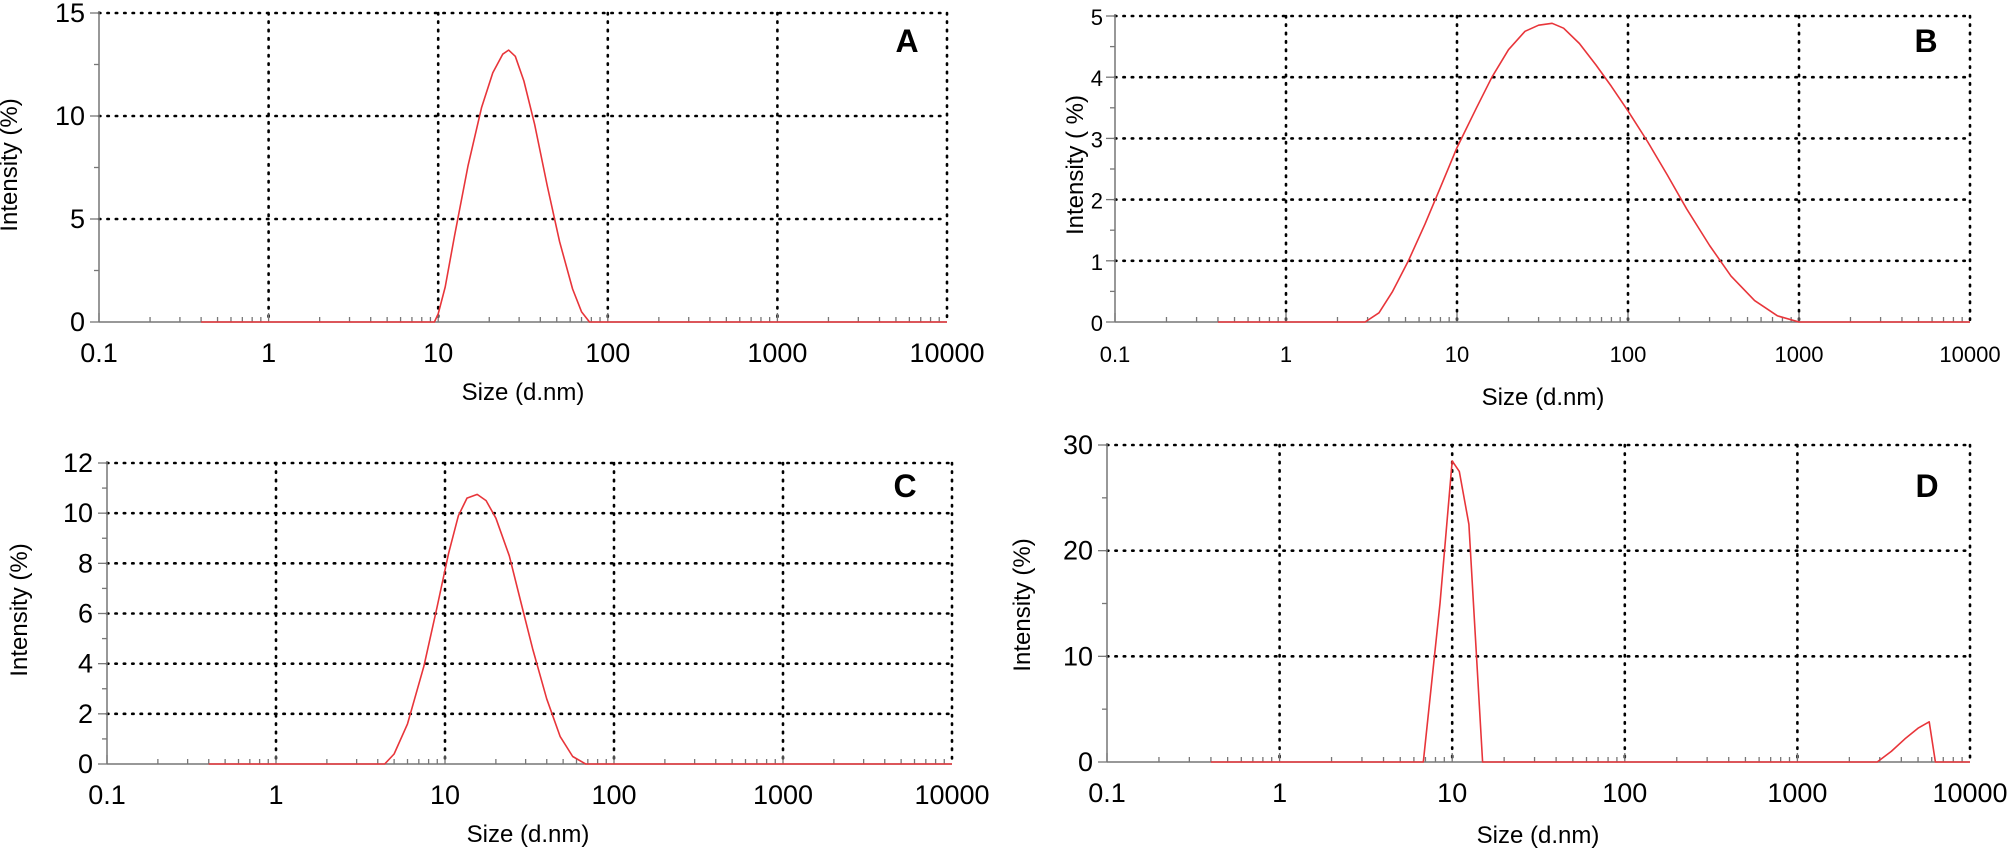 Image resolution: width=2013 pixels, height=855 pixels. What do you see at coordinates (906, 41) in the screenshot?
I see `panel-letter: A` at bounding box center [906, 41].